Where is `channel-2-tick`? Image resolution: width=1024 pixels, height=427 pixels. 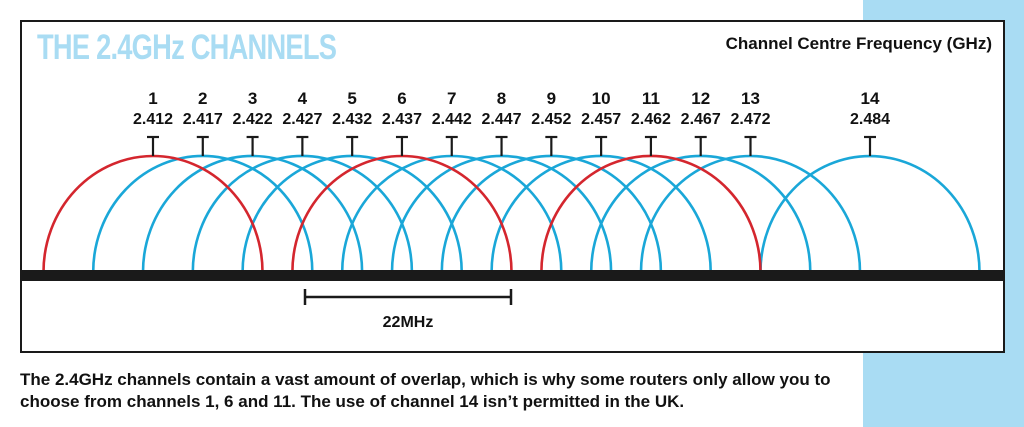 channel-2-tick is located at coordinates (202, 145).